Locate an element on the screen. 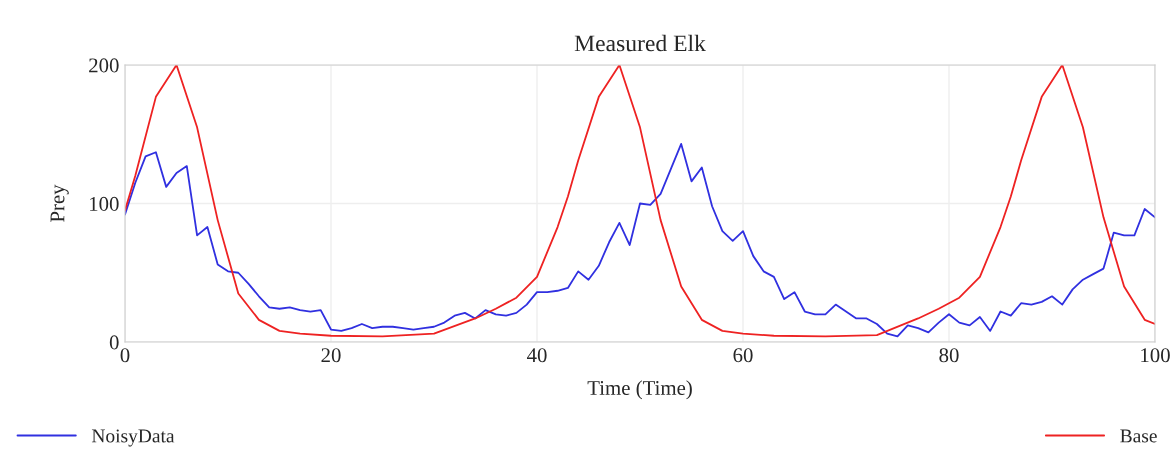 The width and height of the screenshot is (1175, 464). x-tick-label: 0 is located at coordinates (125, 355).